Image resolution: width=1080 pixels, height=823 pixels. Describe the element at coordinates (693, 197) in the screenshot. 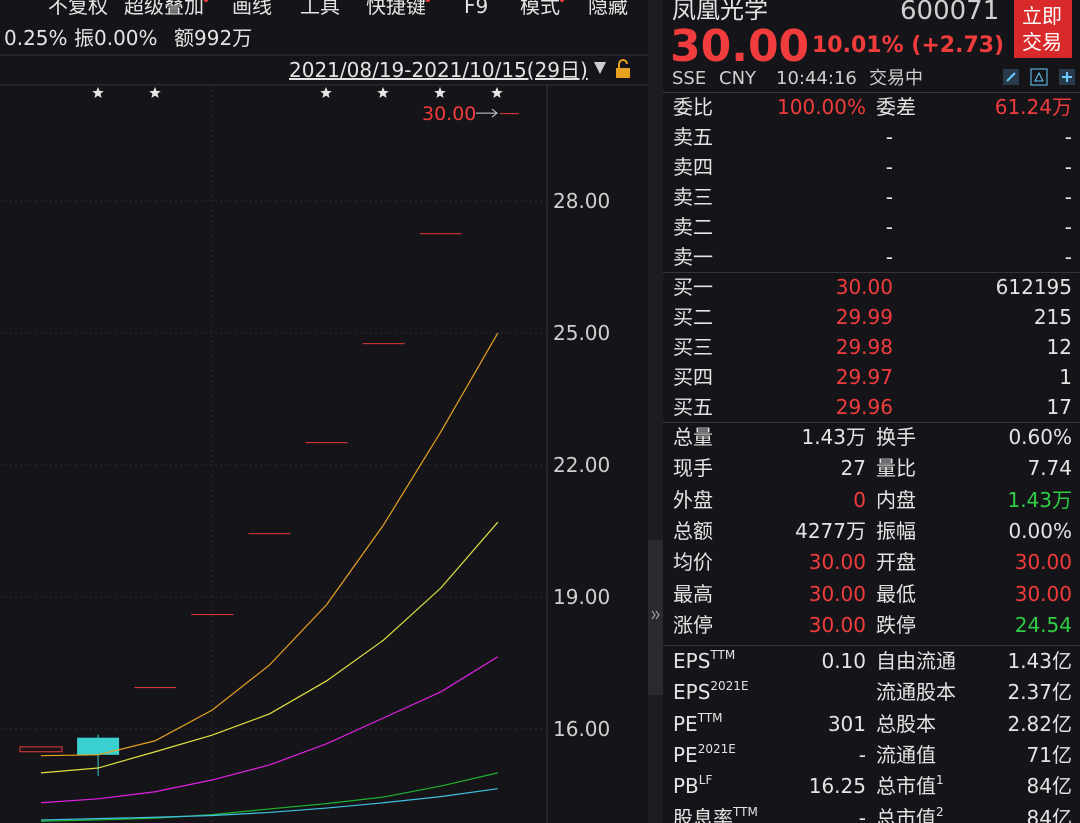

I see `book-label: 卖三` at that location.